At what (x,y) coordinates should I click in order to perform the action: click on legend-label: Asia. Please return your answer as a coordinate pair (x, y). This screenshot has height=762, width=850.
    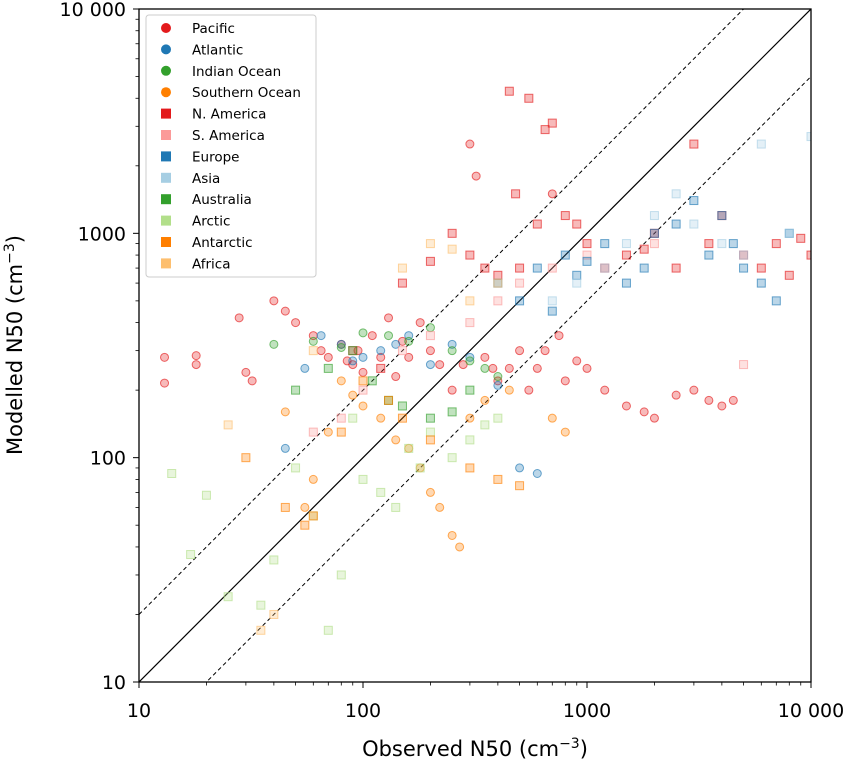
    Looking at the image, I should click on (206, 179).